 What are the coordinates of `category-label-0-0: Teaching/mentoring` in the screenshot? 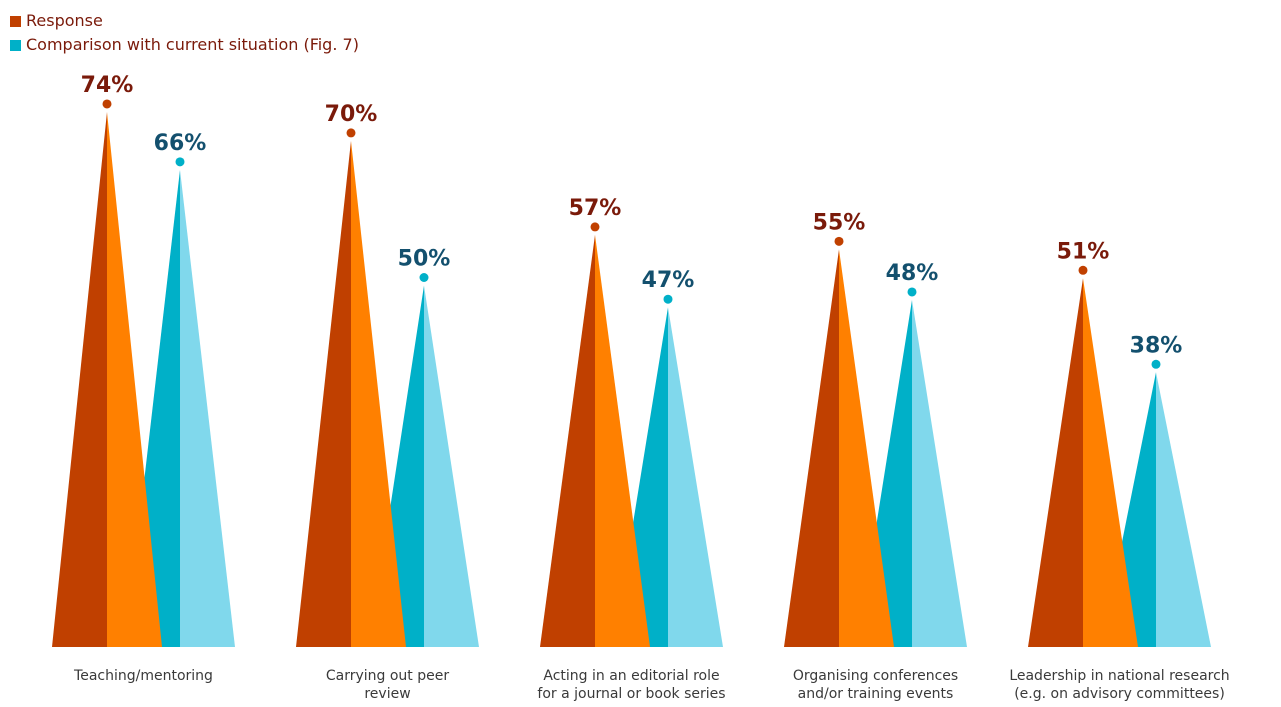 It's located at (143, 676).